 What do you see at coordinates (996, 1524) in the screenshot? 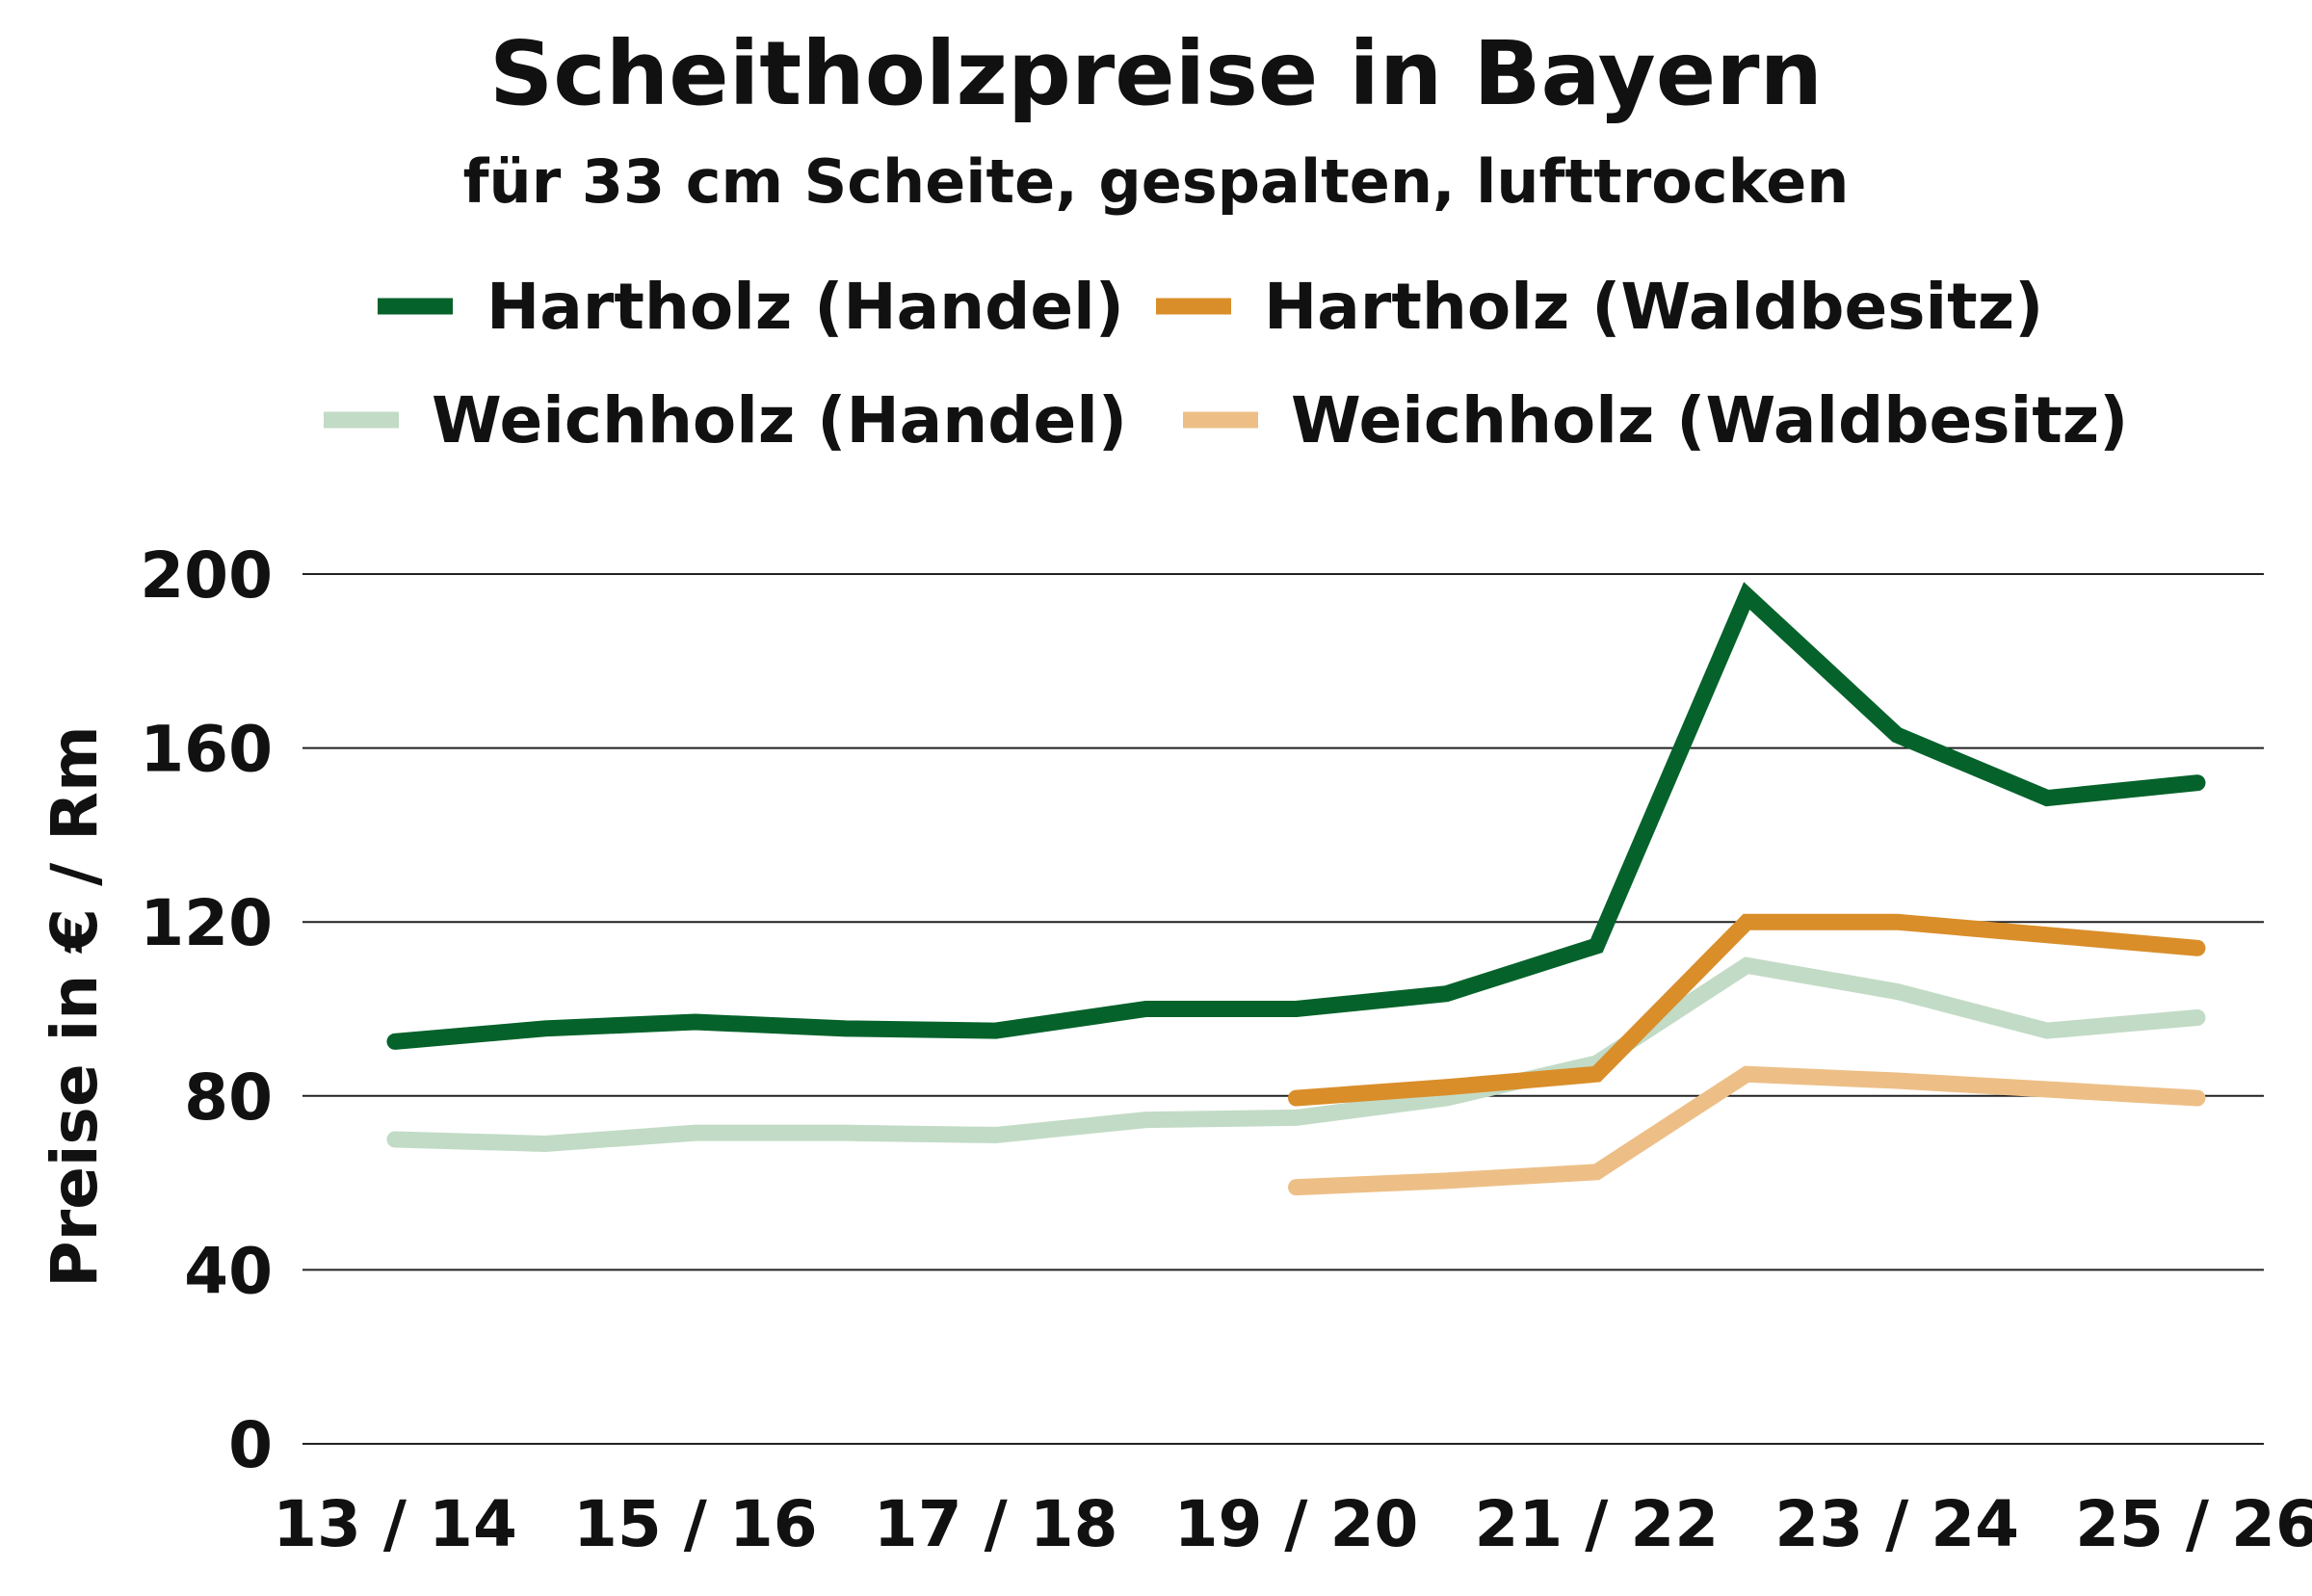
I see `x-tick-label: 17 / 18` at bounding box center [996, 1524].